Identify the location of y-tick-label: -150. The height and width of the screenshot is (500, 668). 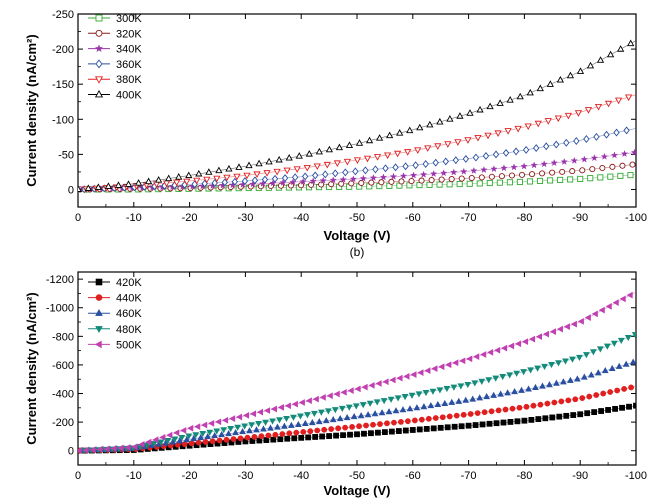
(63, 85).